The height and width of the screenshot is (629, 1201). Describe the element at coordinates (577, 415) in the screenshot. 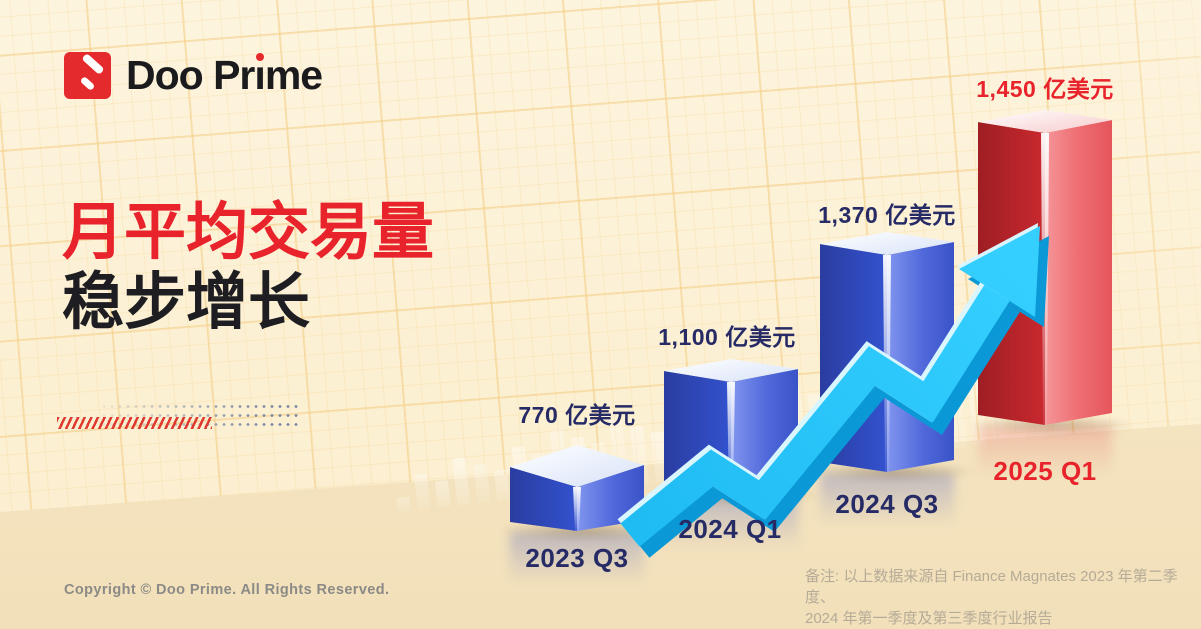

I see `value-label-2023-q3: 770 亿美元` at that location.